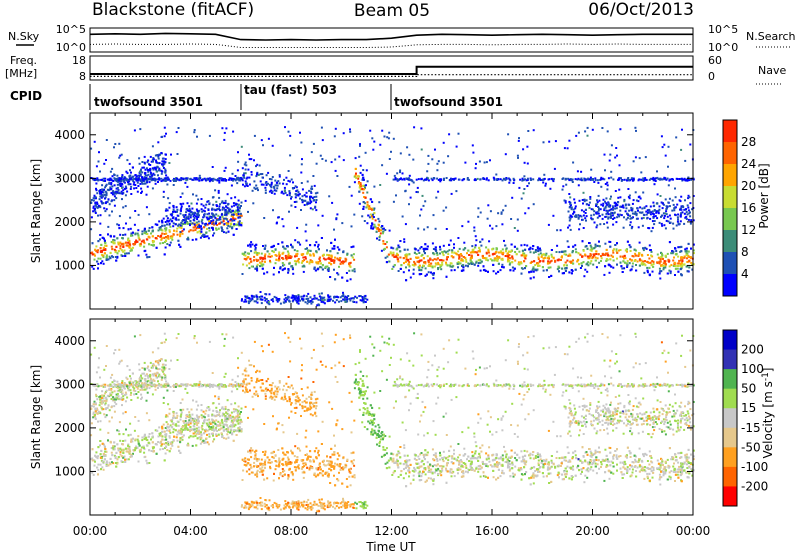 The image size is (800, 554). Describe the element at coordinates (375, 226) in the screenshot. I see `power-point-1949` at that location.